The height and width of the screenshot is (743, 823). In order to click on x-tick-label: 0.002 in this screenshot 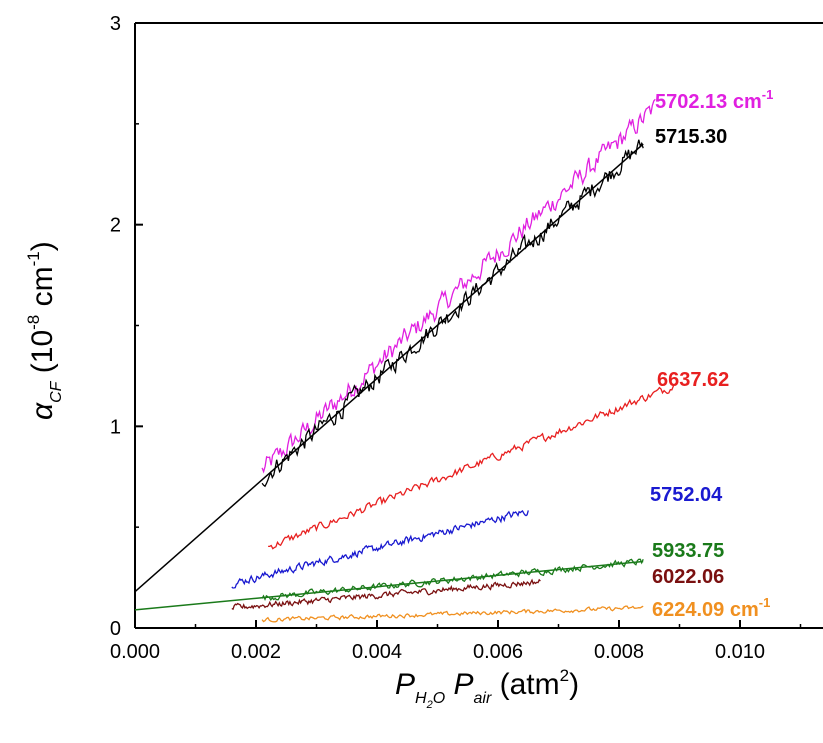, I will do `click(256, 652)`.